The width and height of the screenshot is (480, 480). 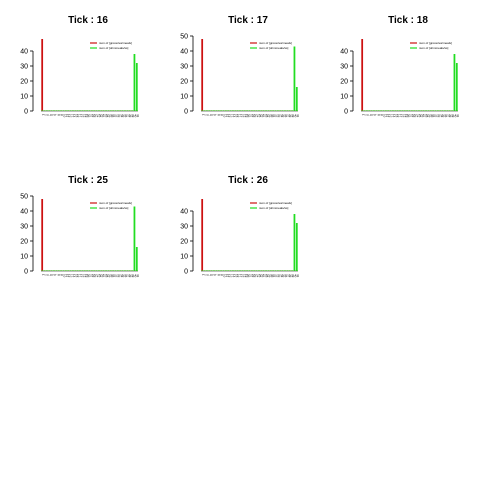 What do you see at coordinates (286, 116) in the screenshot?
I see `x-tick-label: 36` at bounding box center [286, 116].